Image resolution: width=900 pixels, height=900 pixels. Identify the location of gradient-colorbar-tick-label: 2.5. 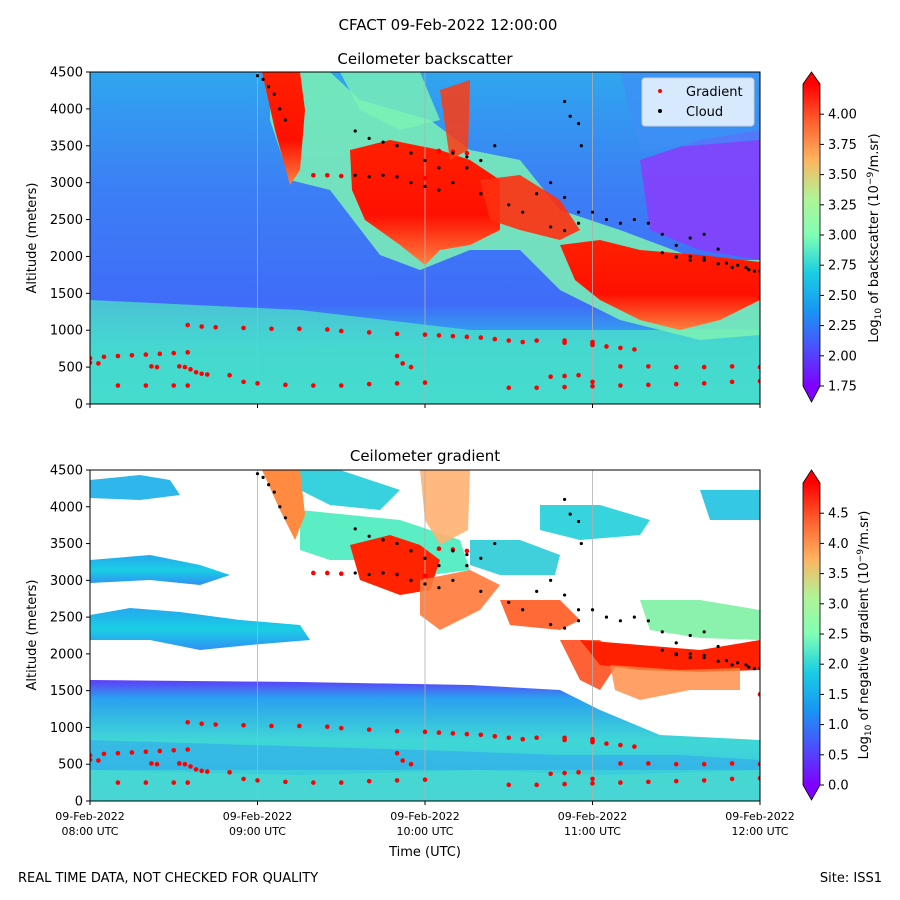
(838, 635).